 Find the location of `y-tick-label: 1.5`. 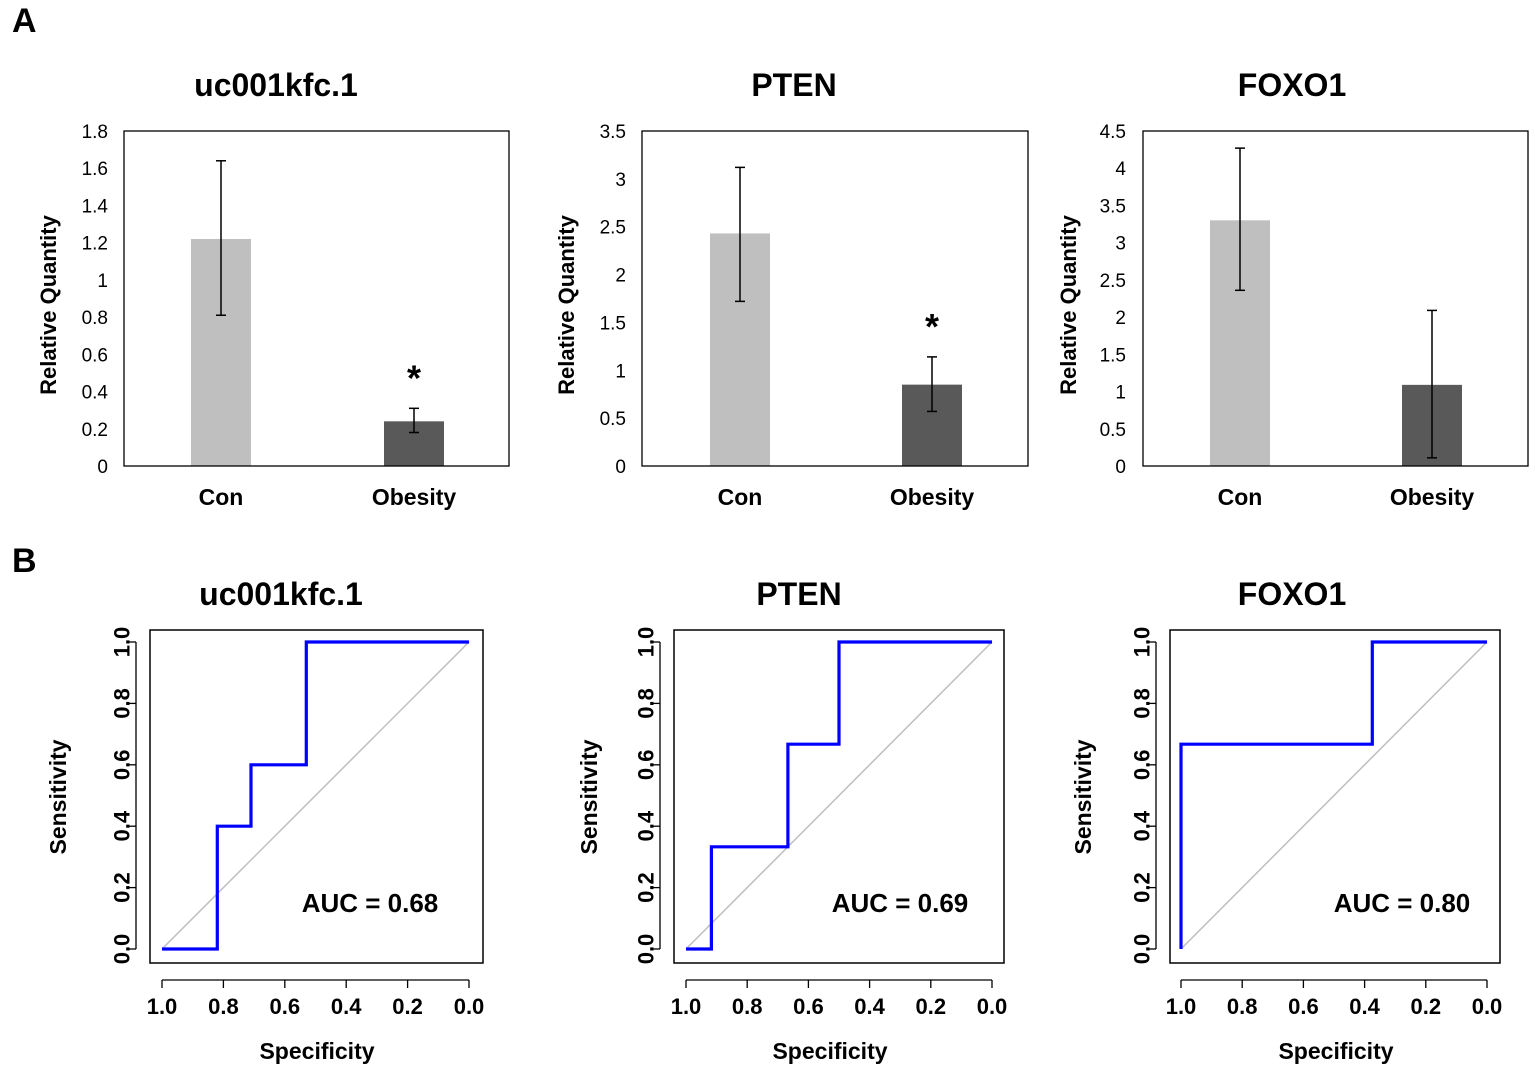

y-tick-label: 1.5 is located at coordinates (613, 323).